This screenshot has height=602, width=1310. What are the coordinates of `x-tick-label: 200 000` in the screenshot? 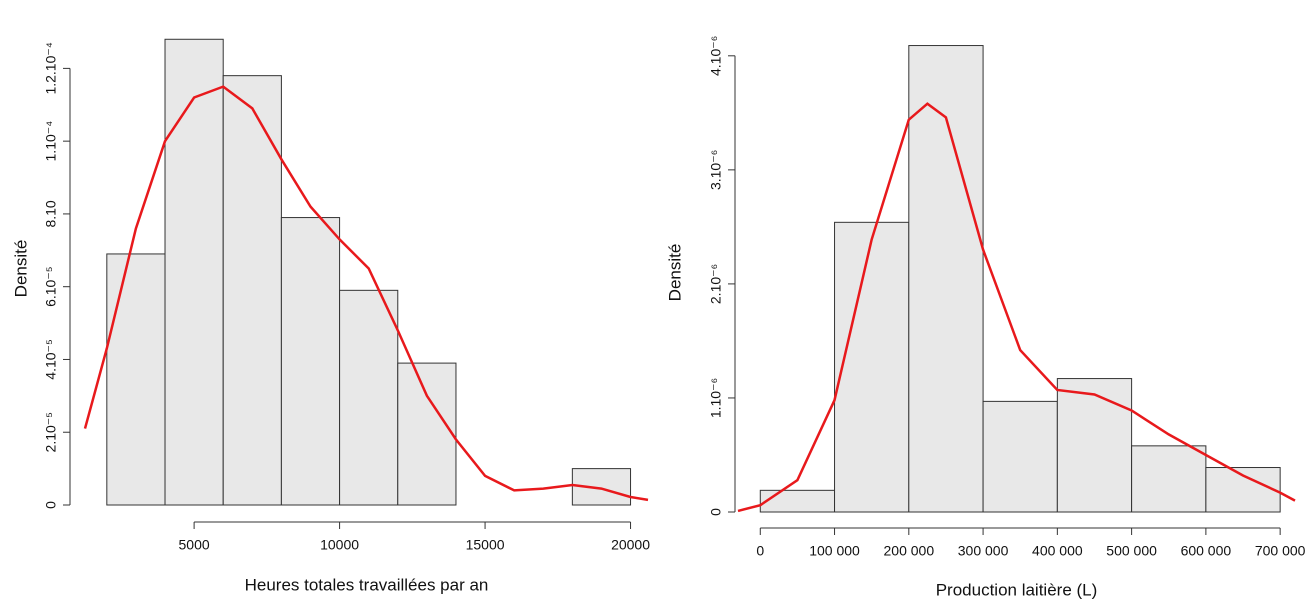 It's located at (909, 551).